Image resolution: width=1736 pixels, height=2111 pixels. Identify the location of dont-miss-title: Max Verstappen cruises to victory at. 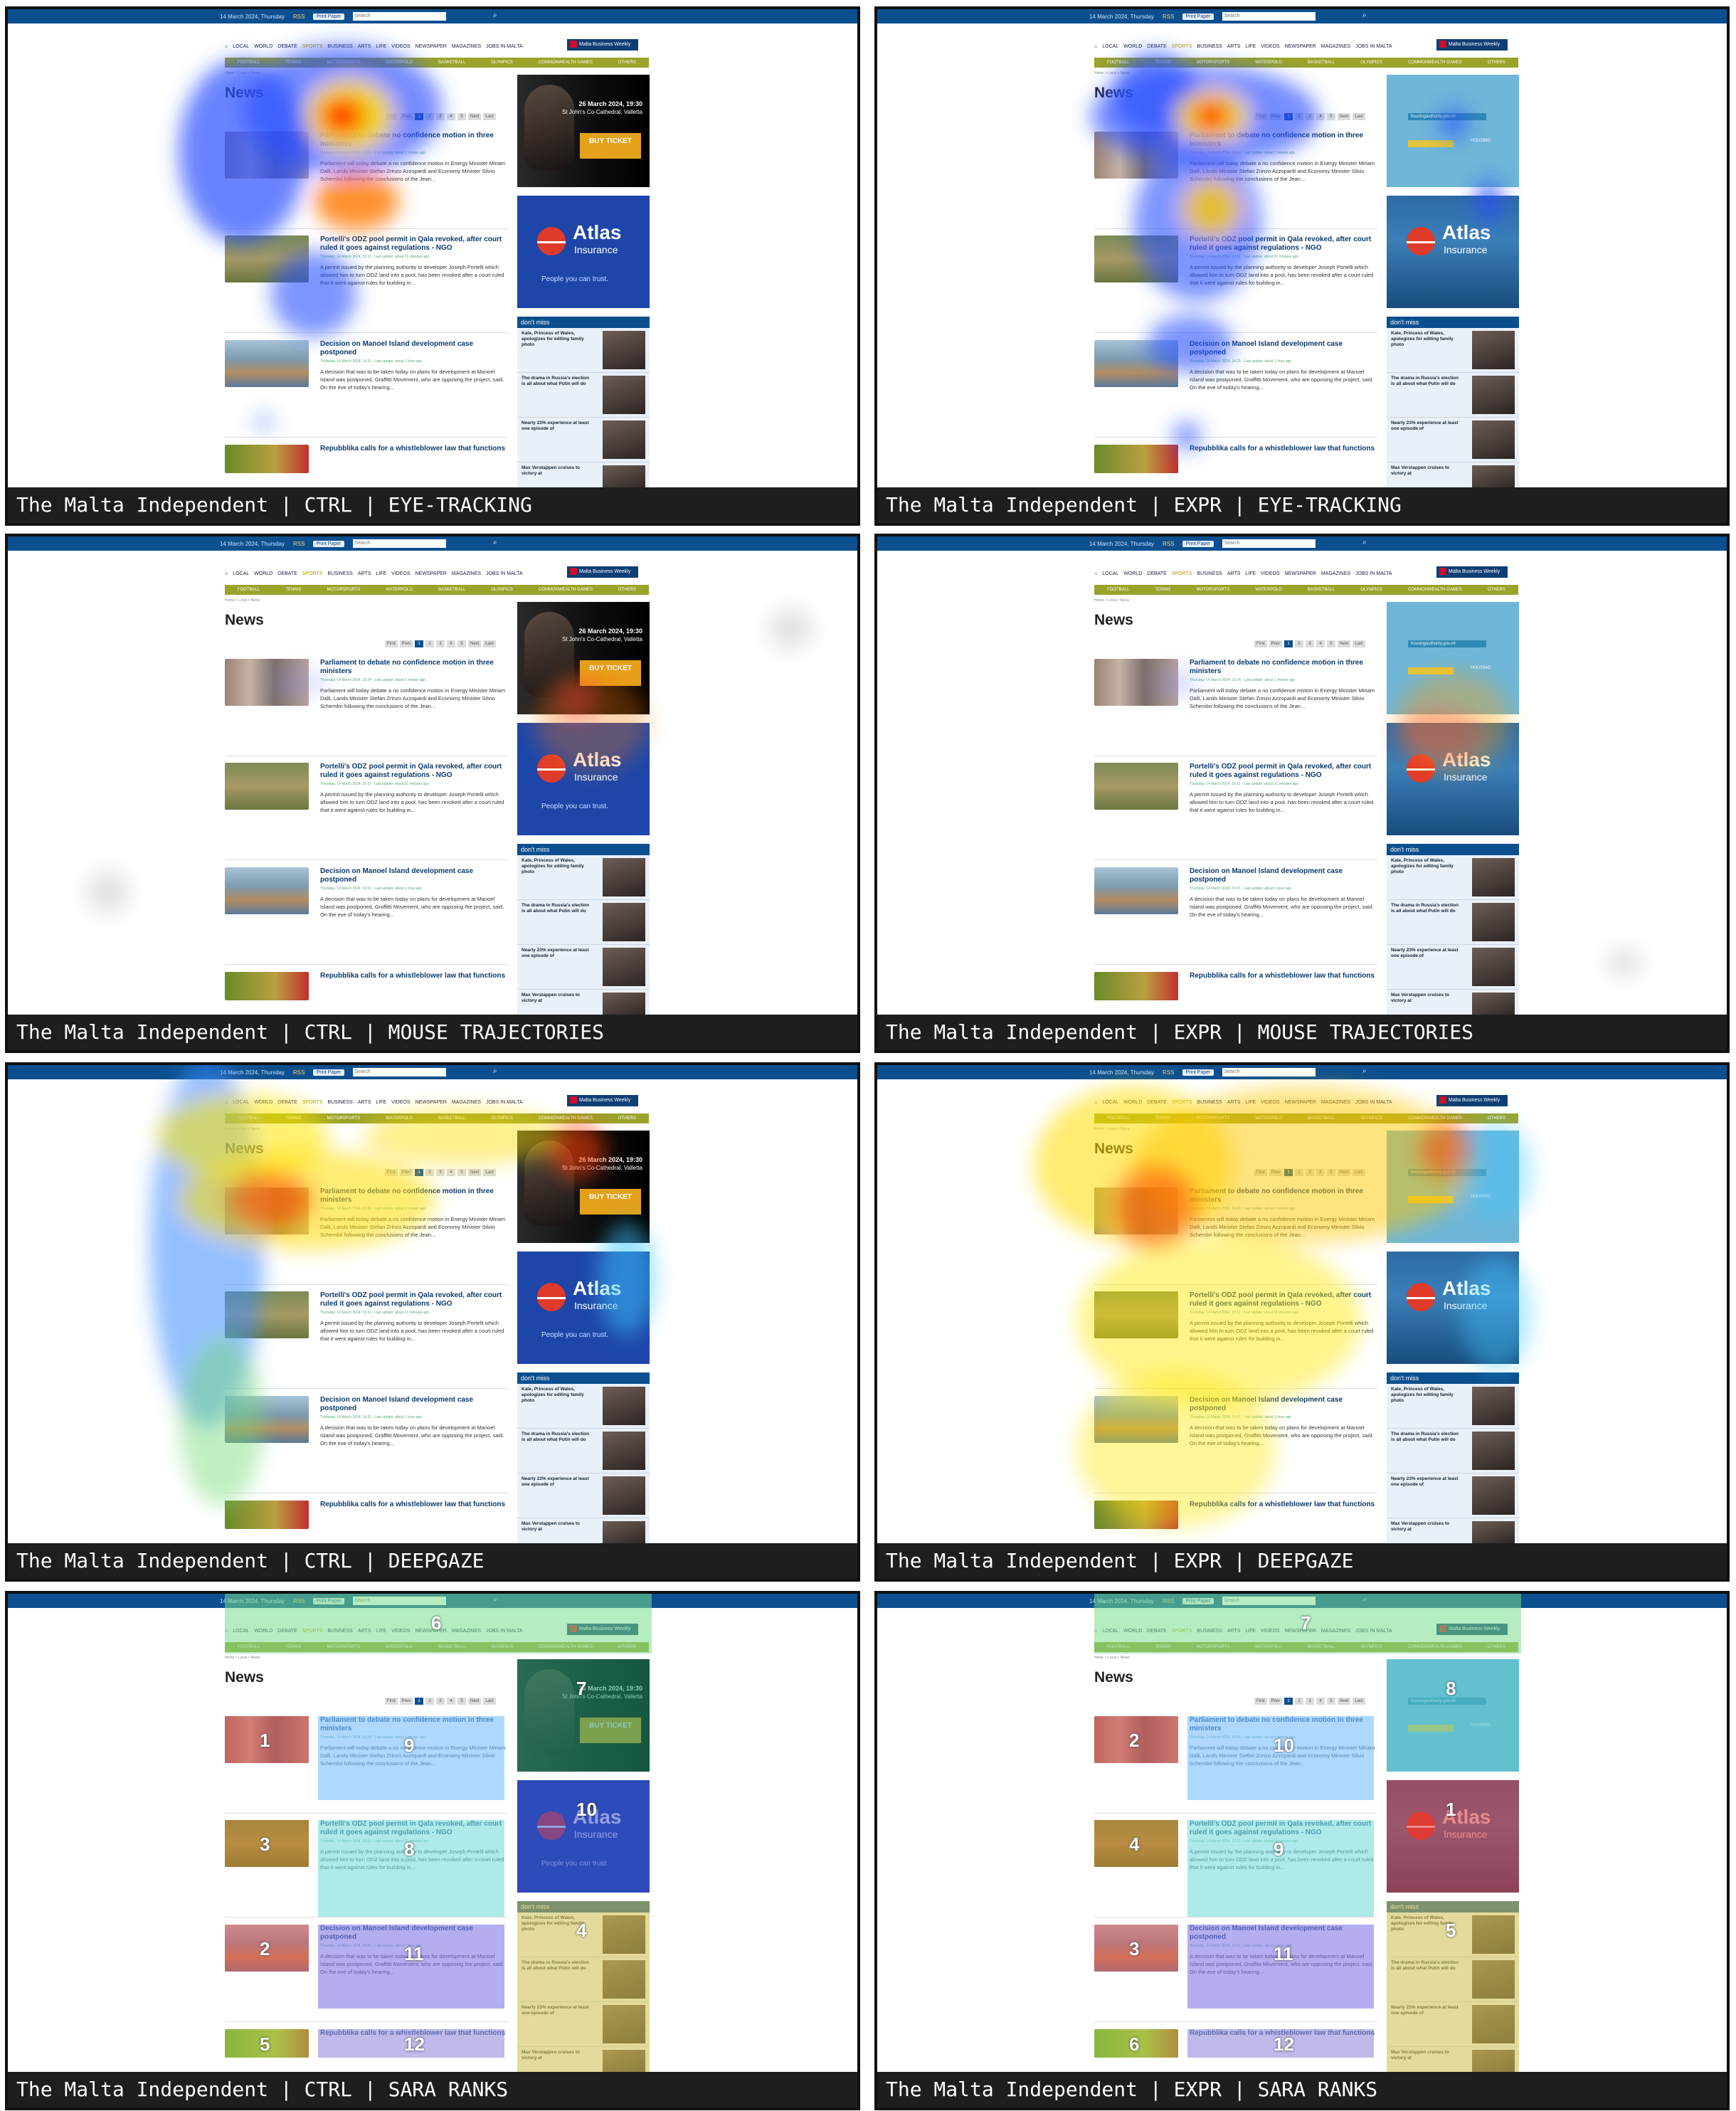
(1421, 471).